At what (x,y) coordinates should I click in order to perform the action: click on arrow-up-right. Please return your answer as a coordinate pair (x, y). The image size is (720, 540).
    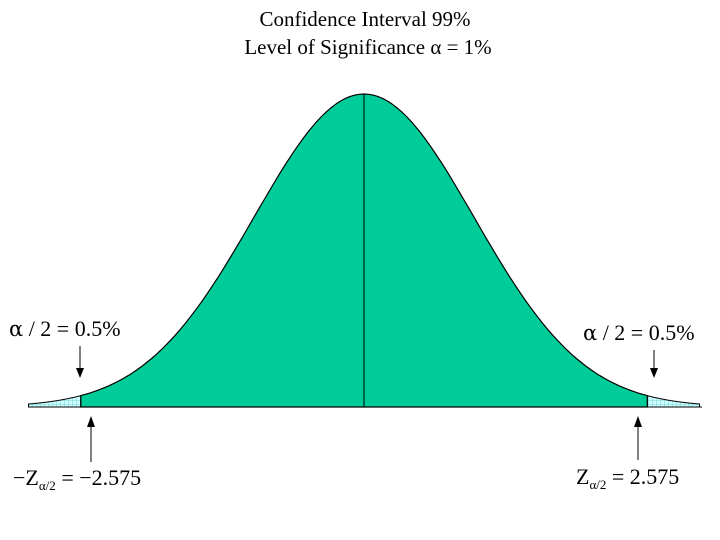
    Looking at the image, I should click on (638, 438).